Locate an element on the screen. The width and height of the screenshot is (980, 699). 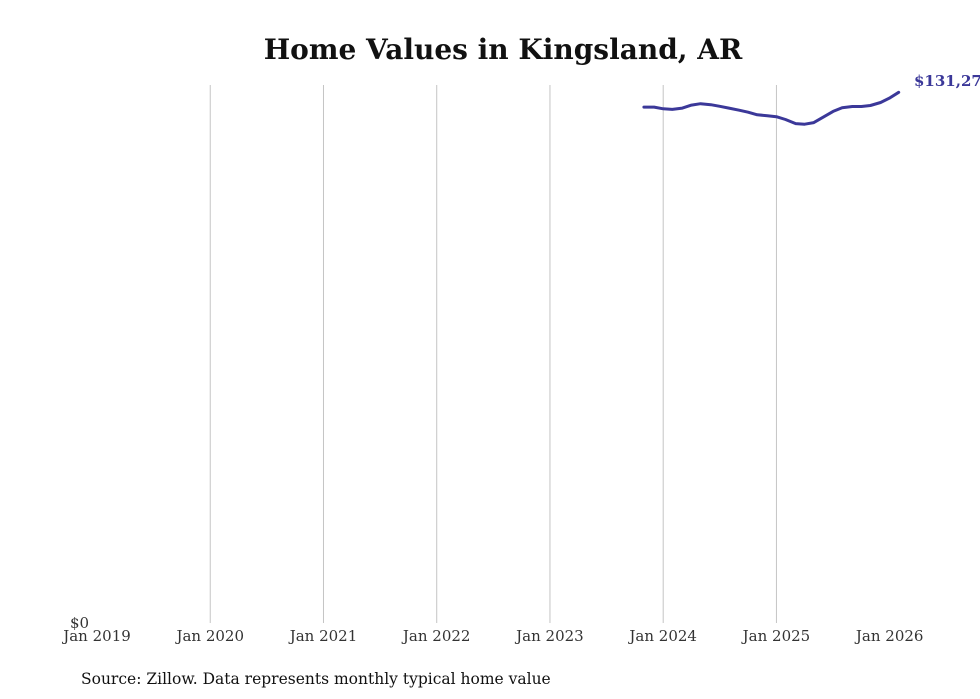
x-tick-label: Jan 2023 is located at coordinates (549, 636).